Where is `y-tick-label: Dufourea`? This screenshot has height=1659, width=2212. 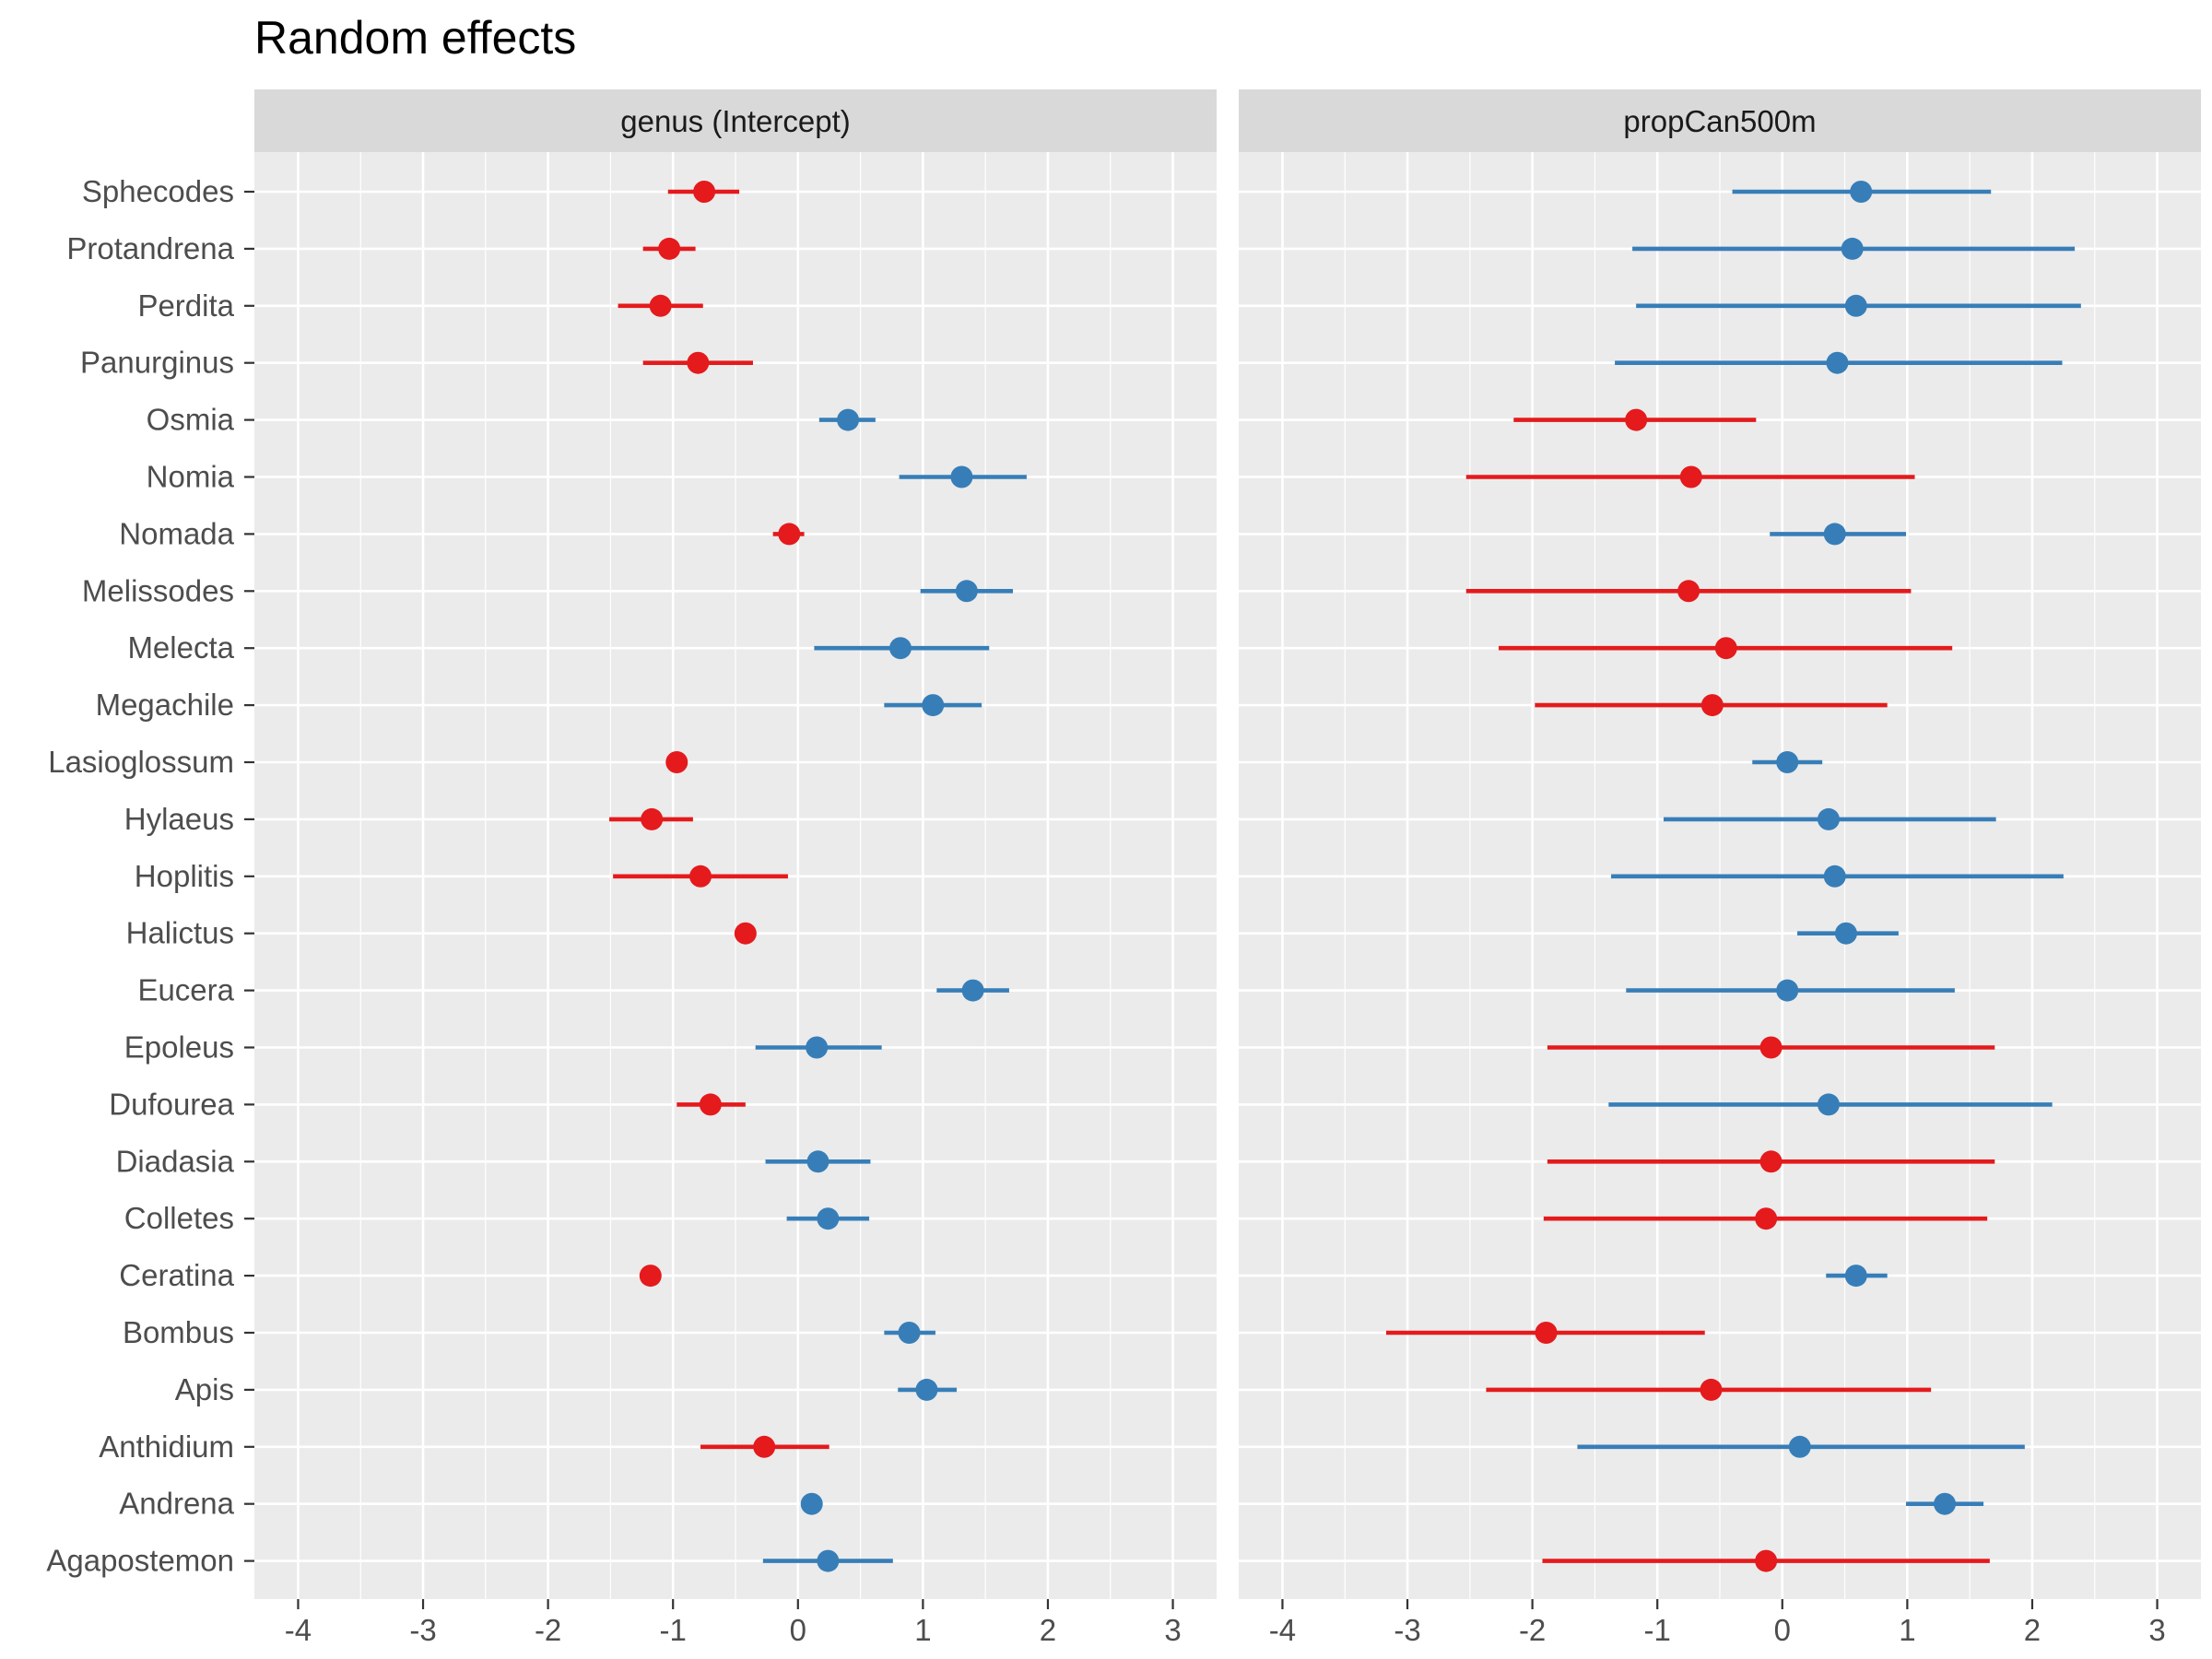 y-tick-label: Dufourea is located at coordinates (171, 1104).